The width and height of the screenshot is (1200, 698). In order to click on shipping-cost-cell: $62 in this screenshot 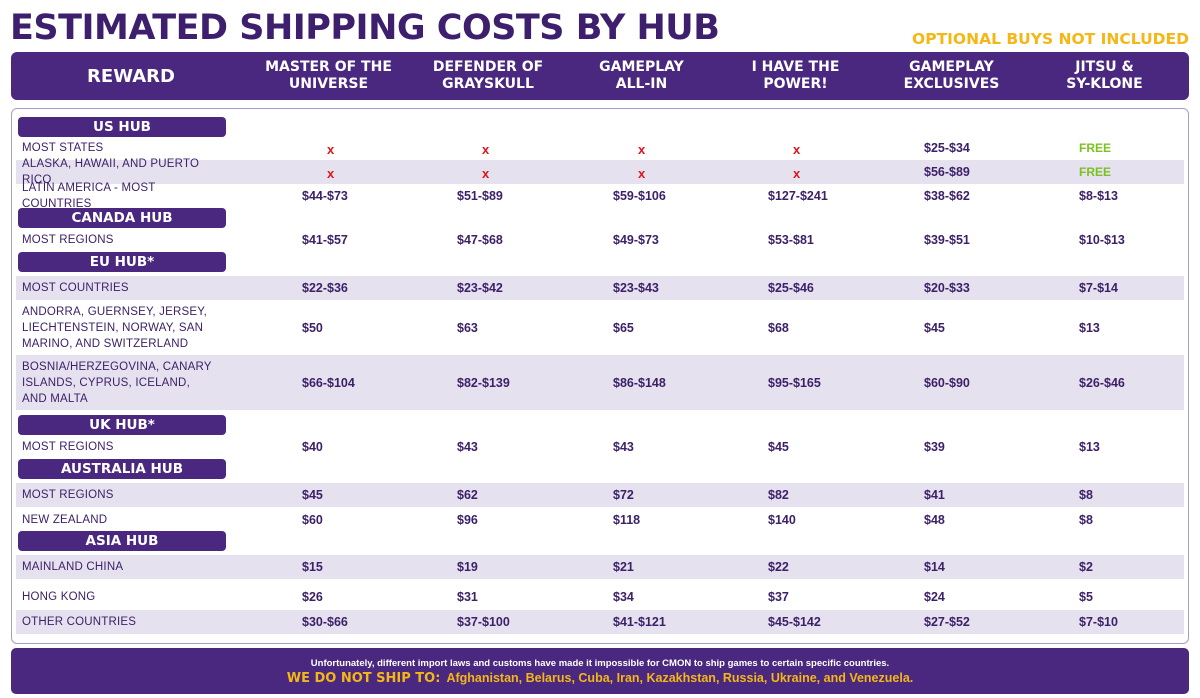, I will do `click(467, 495)`.